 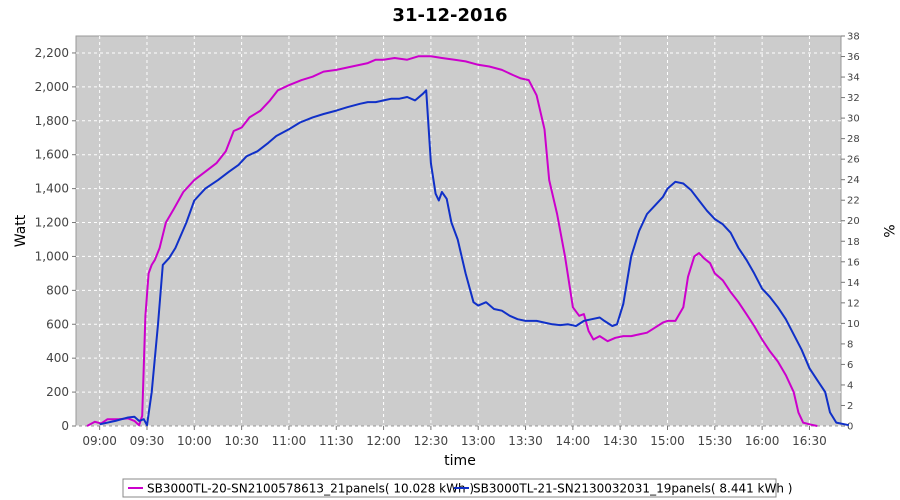 I want to click on y2-tick-label: 24, so click(x=853, y=180).